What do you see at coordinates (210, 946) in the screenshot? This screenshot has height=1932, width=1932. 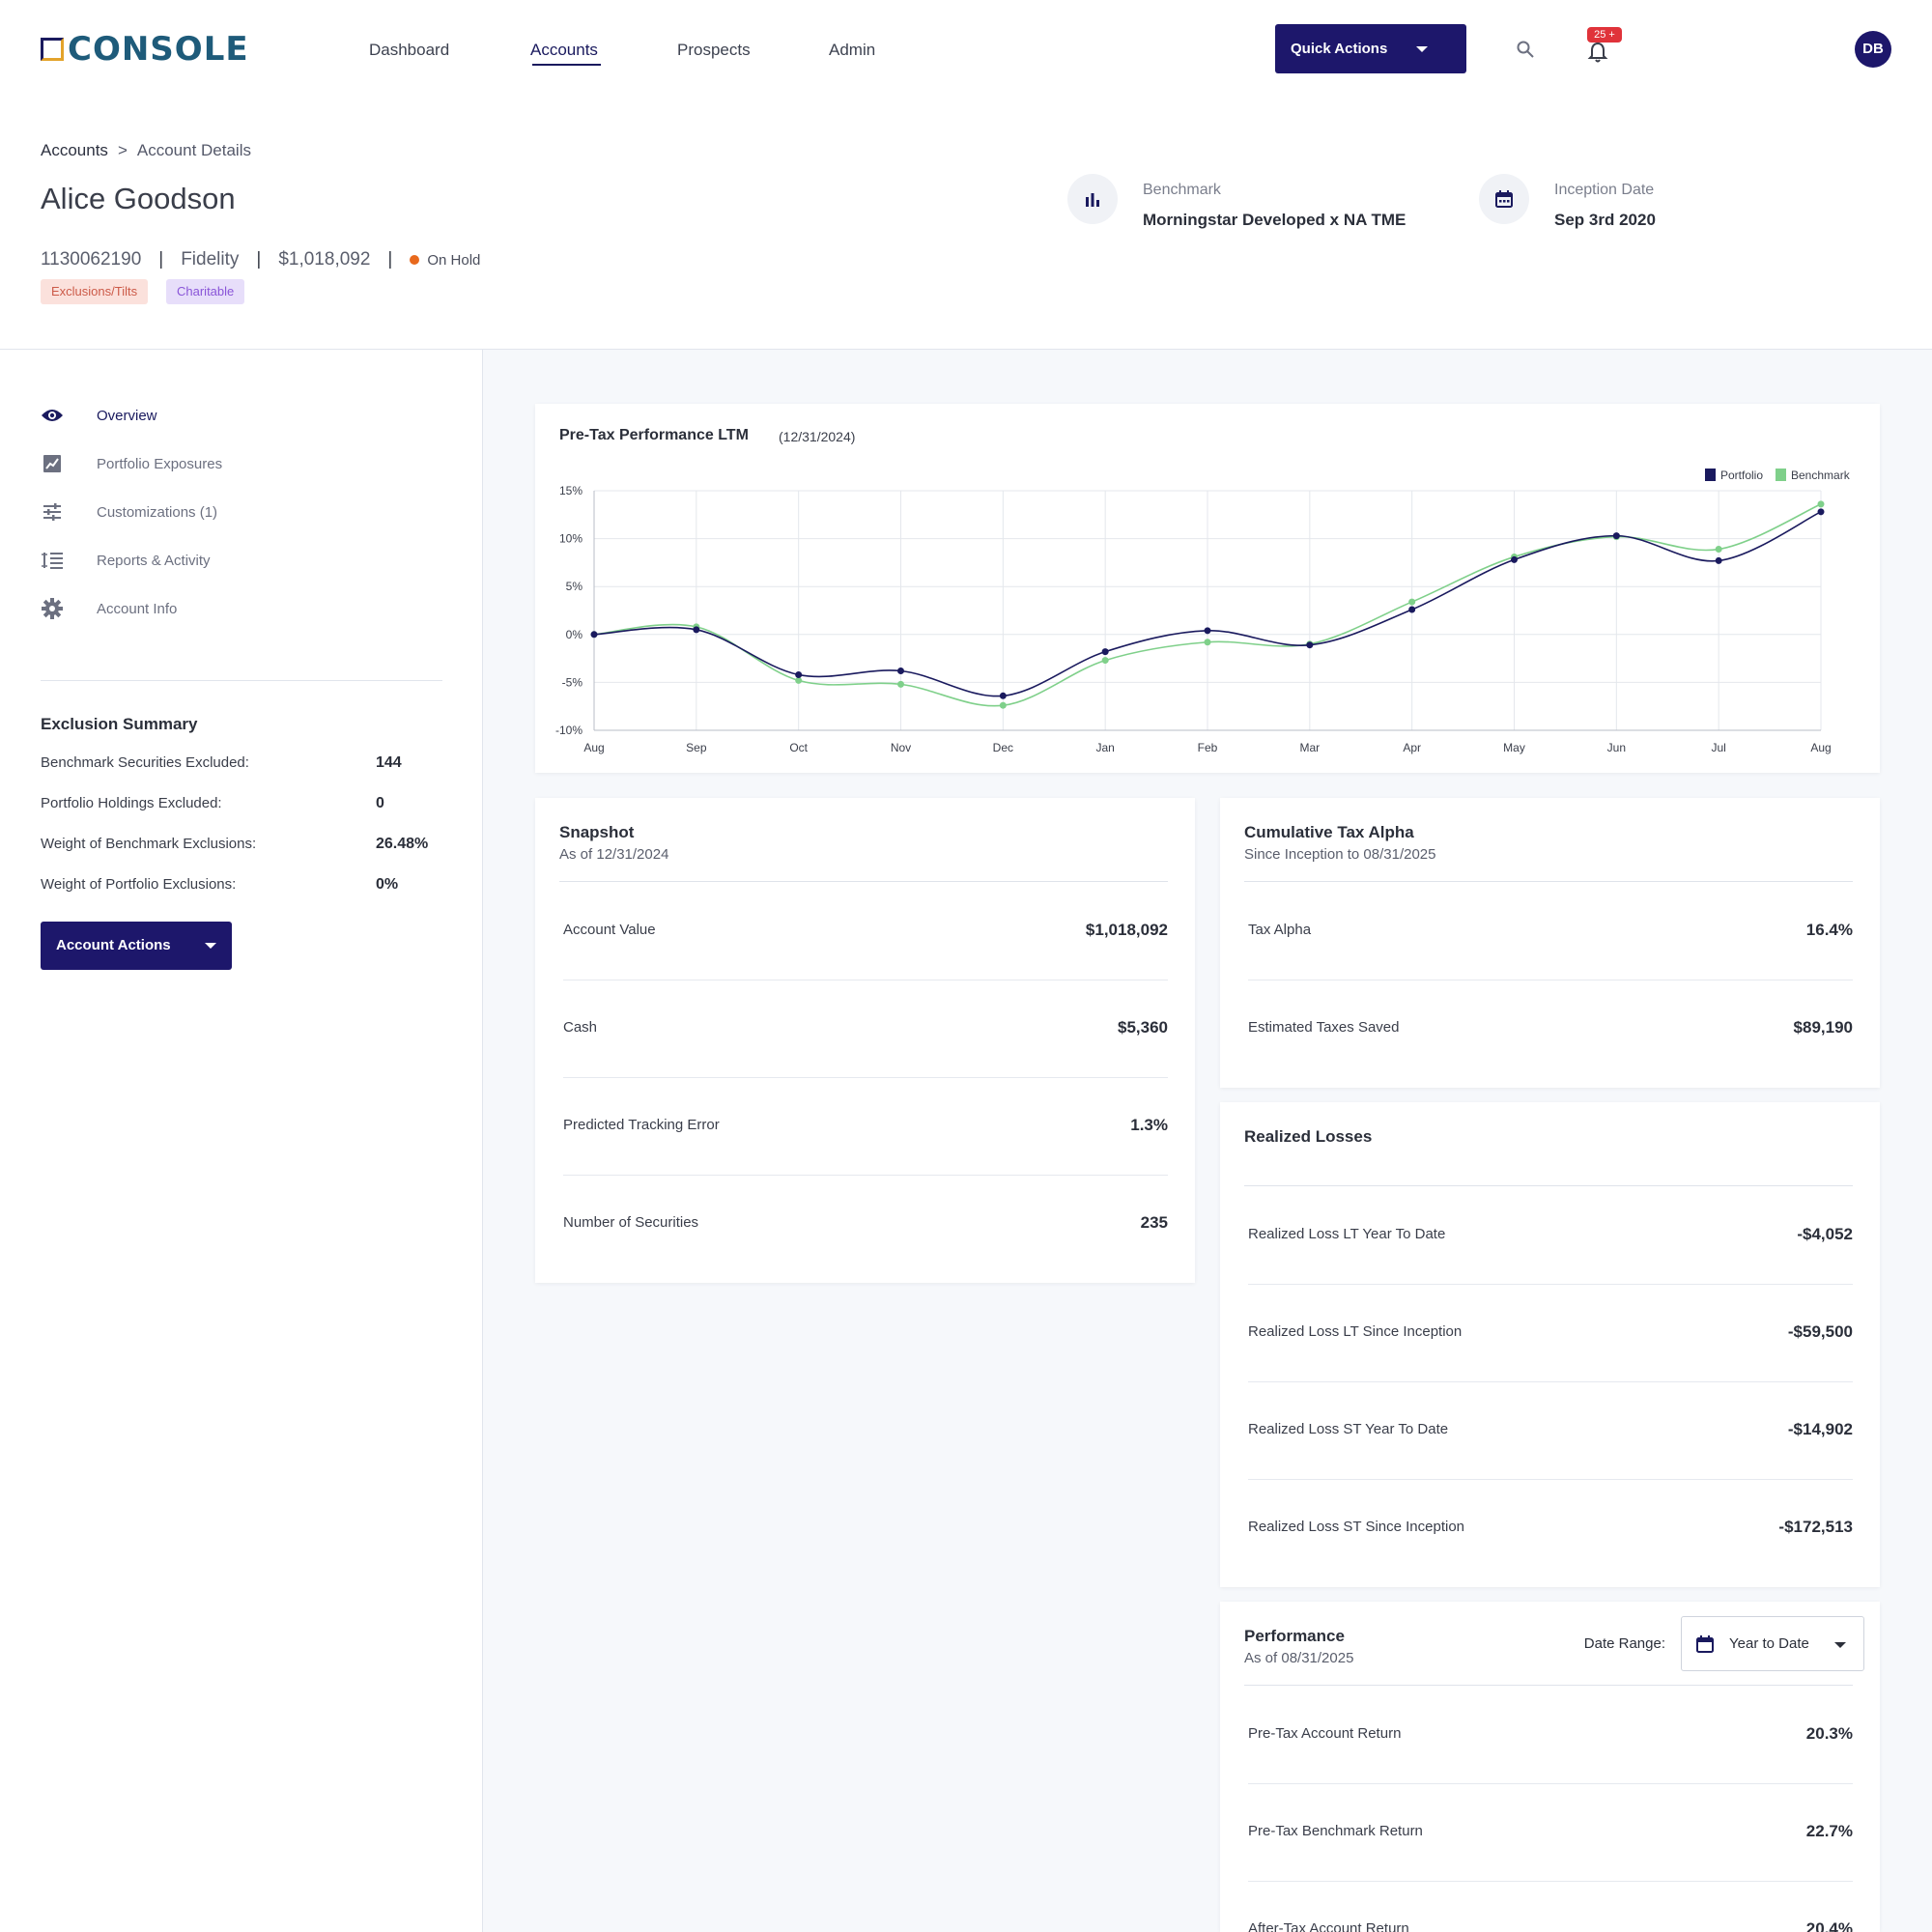 I see `chevron-down-icon` at bounding box center [210, 946].